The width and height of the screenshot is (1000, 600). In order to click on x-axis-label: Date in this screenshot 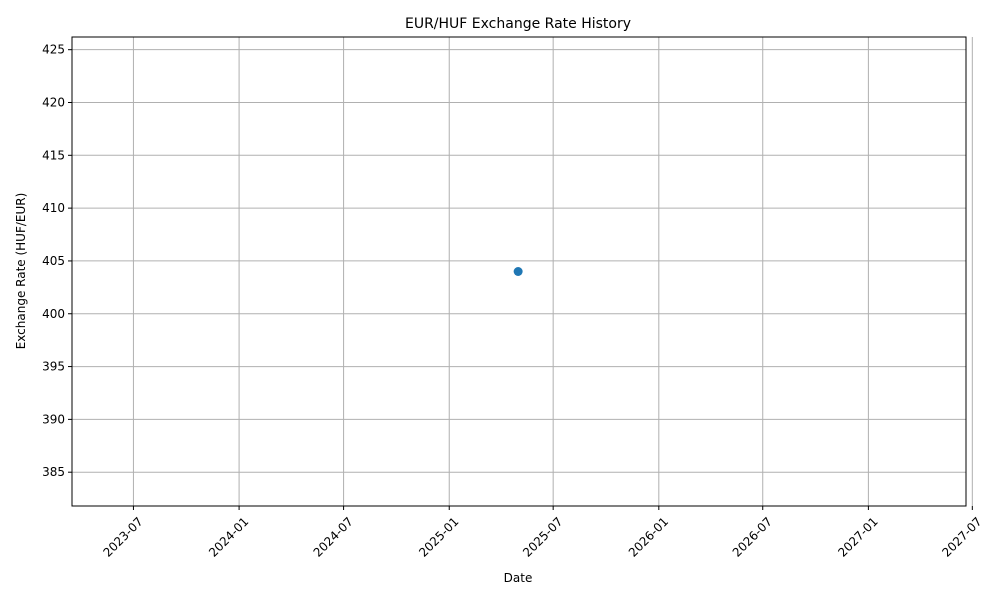, I will do `click(518, 578)`.